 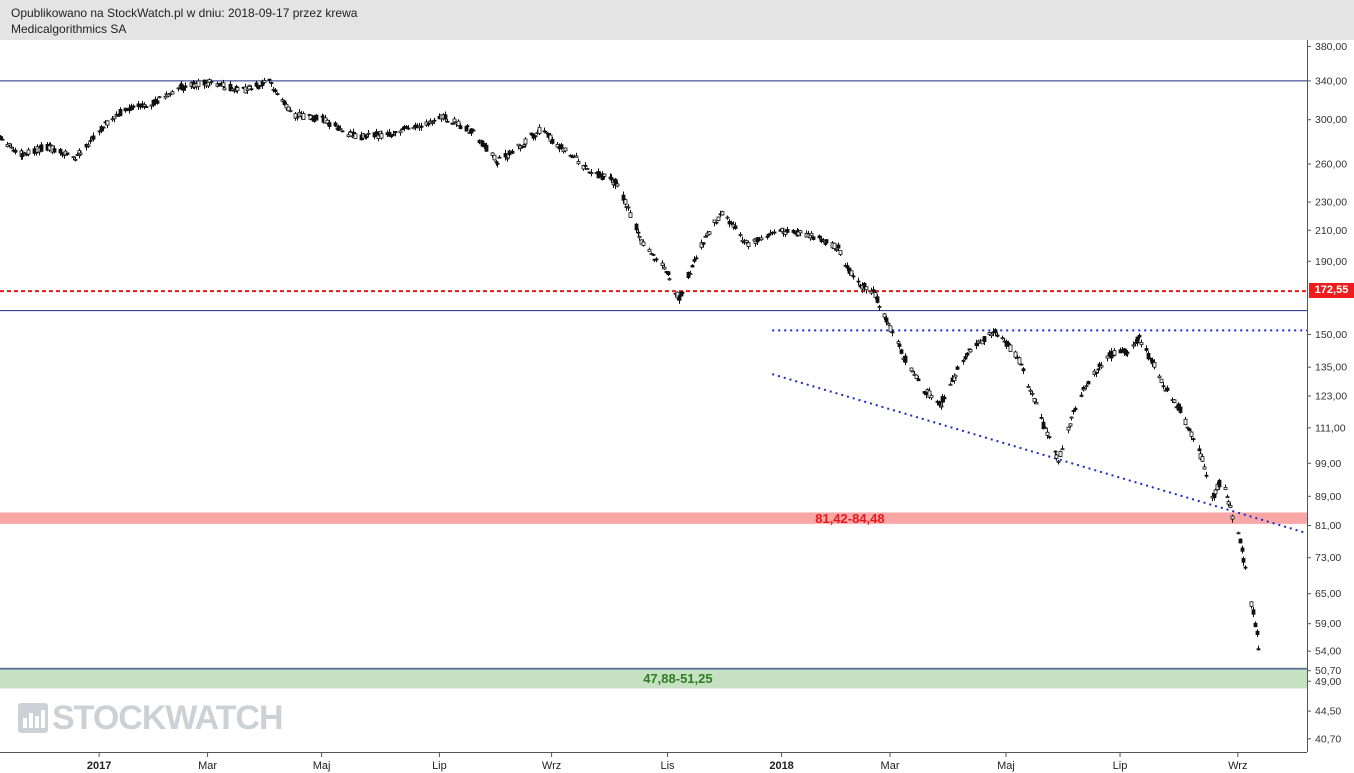 What do you see at coordinates (781, 766) in the screenshot?
I see `x-tick-label: 2018` at bounding box center [781, 766].